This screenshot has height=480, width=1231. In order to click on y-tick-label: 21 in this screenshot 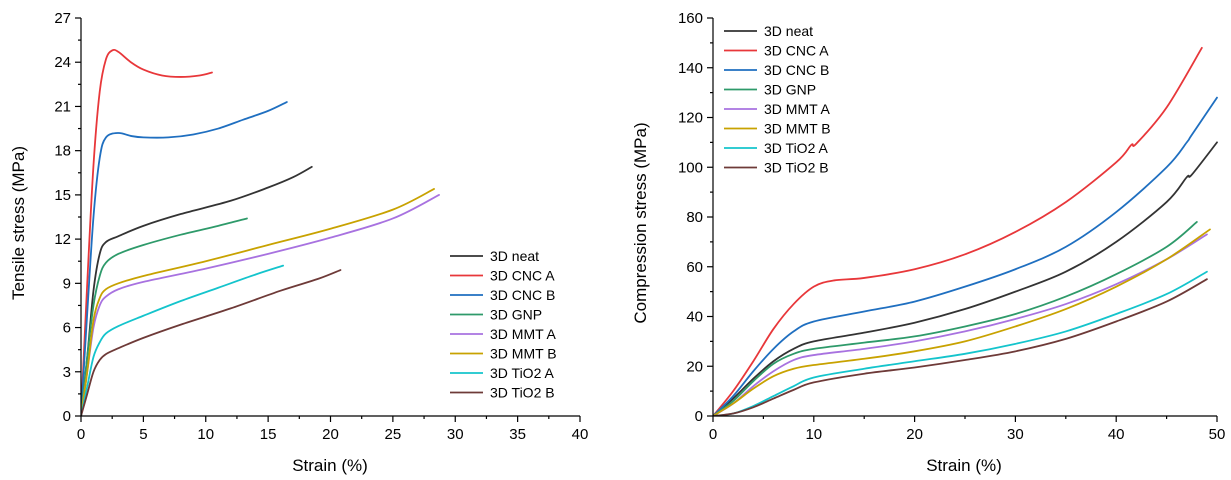, I will do `click(62, 106)`.